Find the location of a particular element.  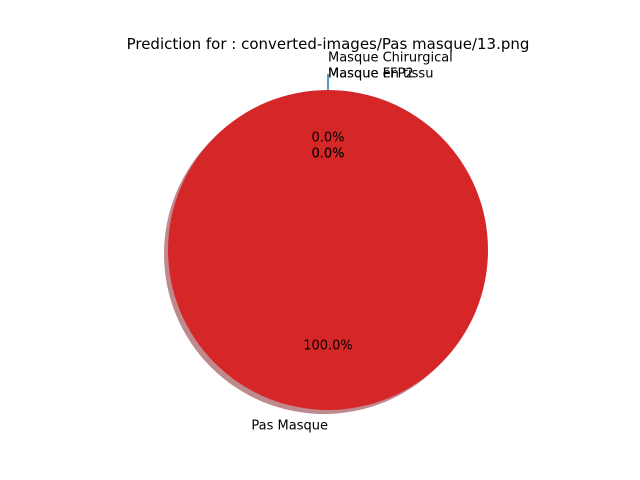

slice-pct-masque-ffp2: 0.0% is located at coordinates (327, 154).